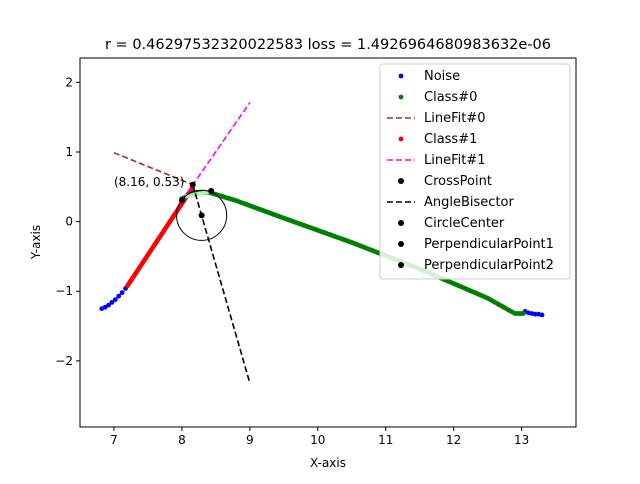  I want to click on y-tick-label: −1, so click(64, 291).